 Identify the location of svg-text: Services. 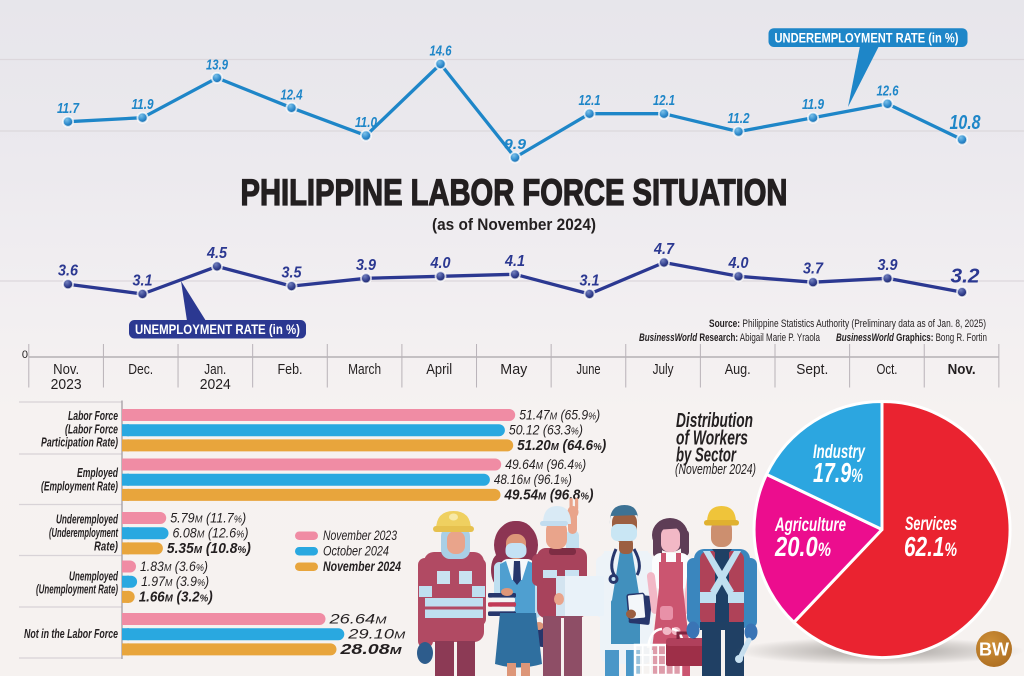
(931, 524).